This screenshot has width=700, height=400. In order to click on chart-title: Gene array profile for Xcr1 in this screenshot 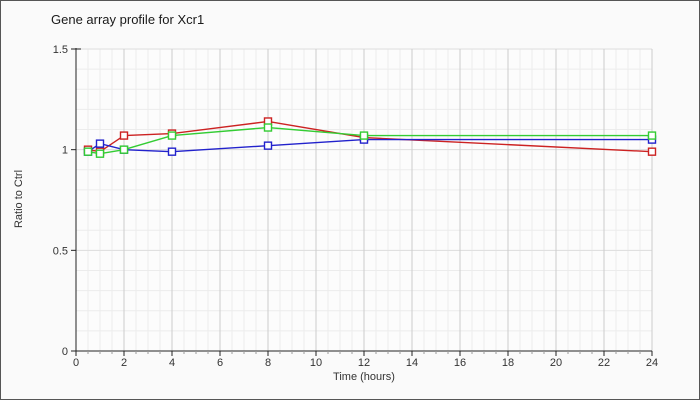, I will do `click(128, 19)`.